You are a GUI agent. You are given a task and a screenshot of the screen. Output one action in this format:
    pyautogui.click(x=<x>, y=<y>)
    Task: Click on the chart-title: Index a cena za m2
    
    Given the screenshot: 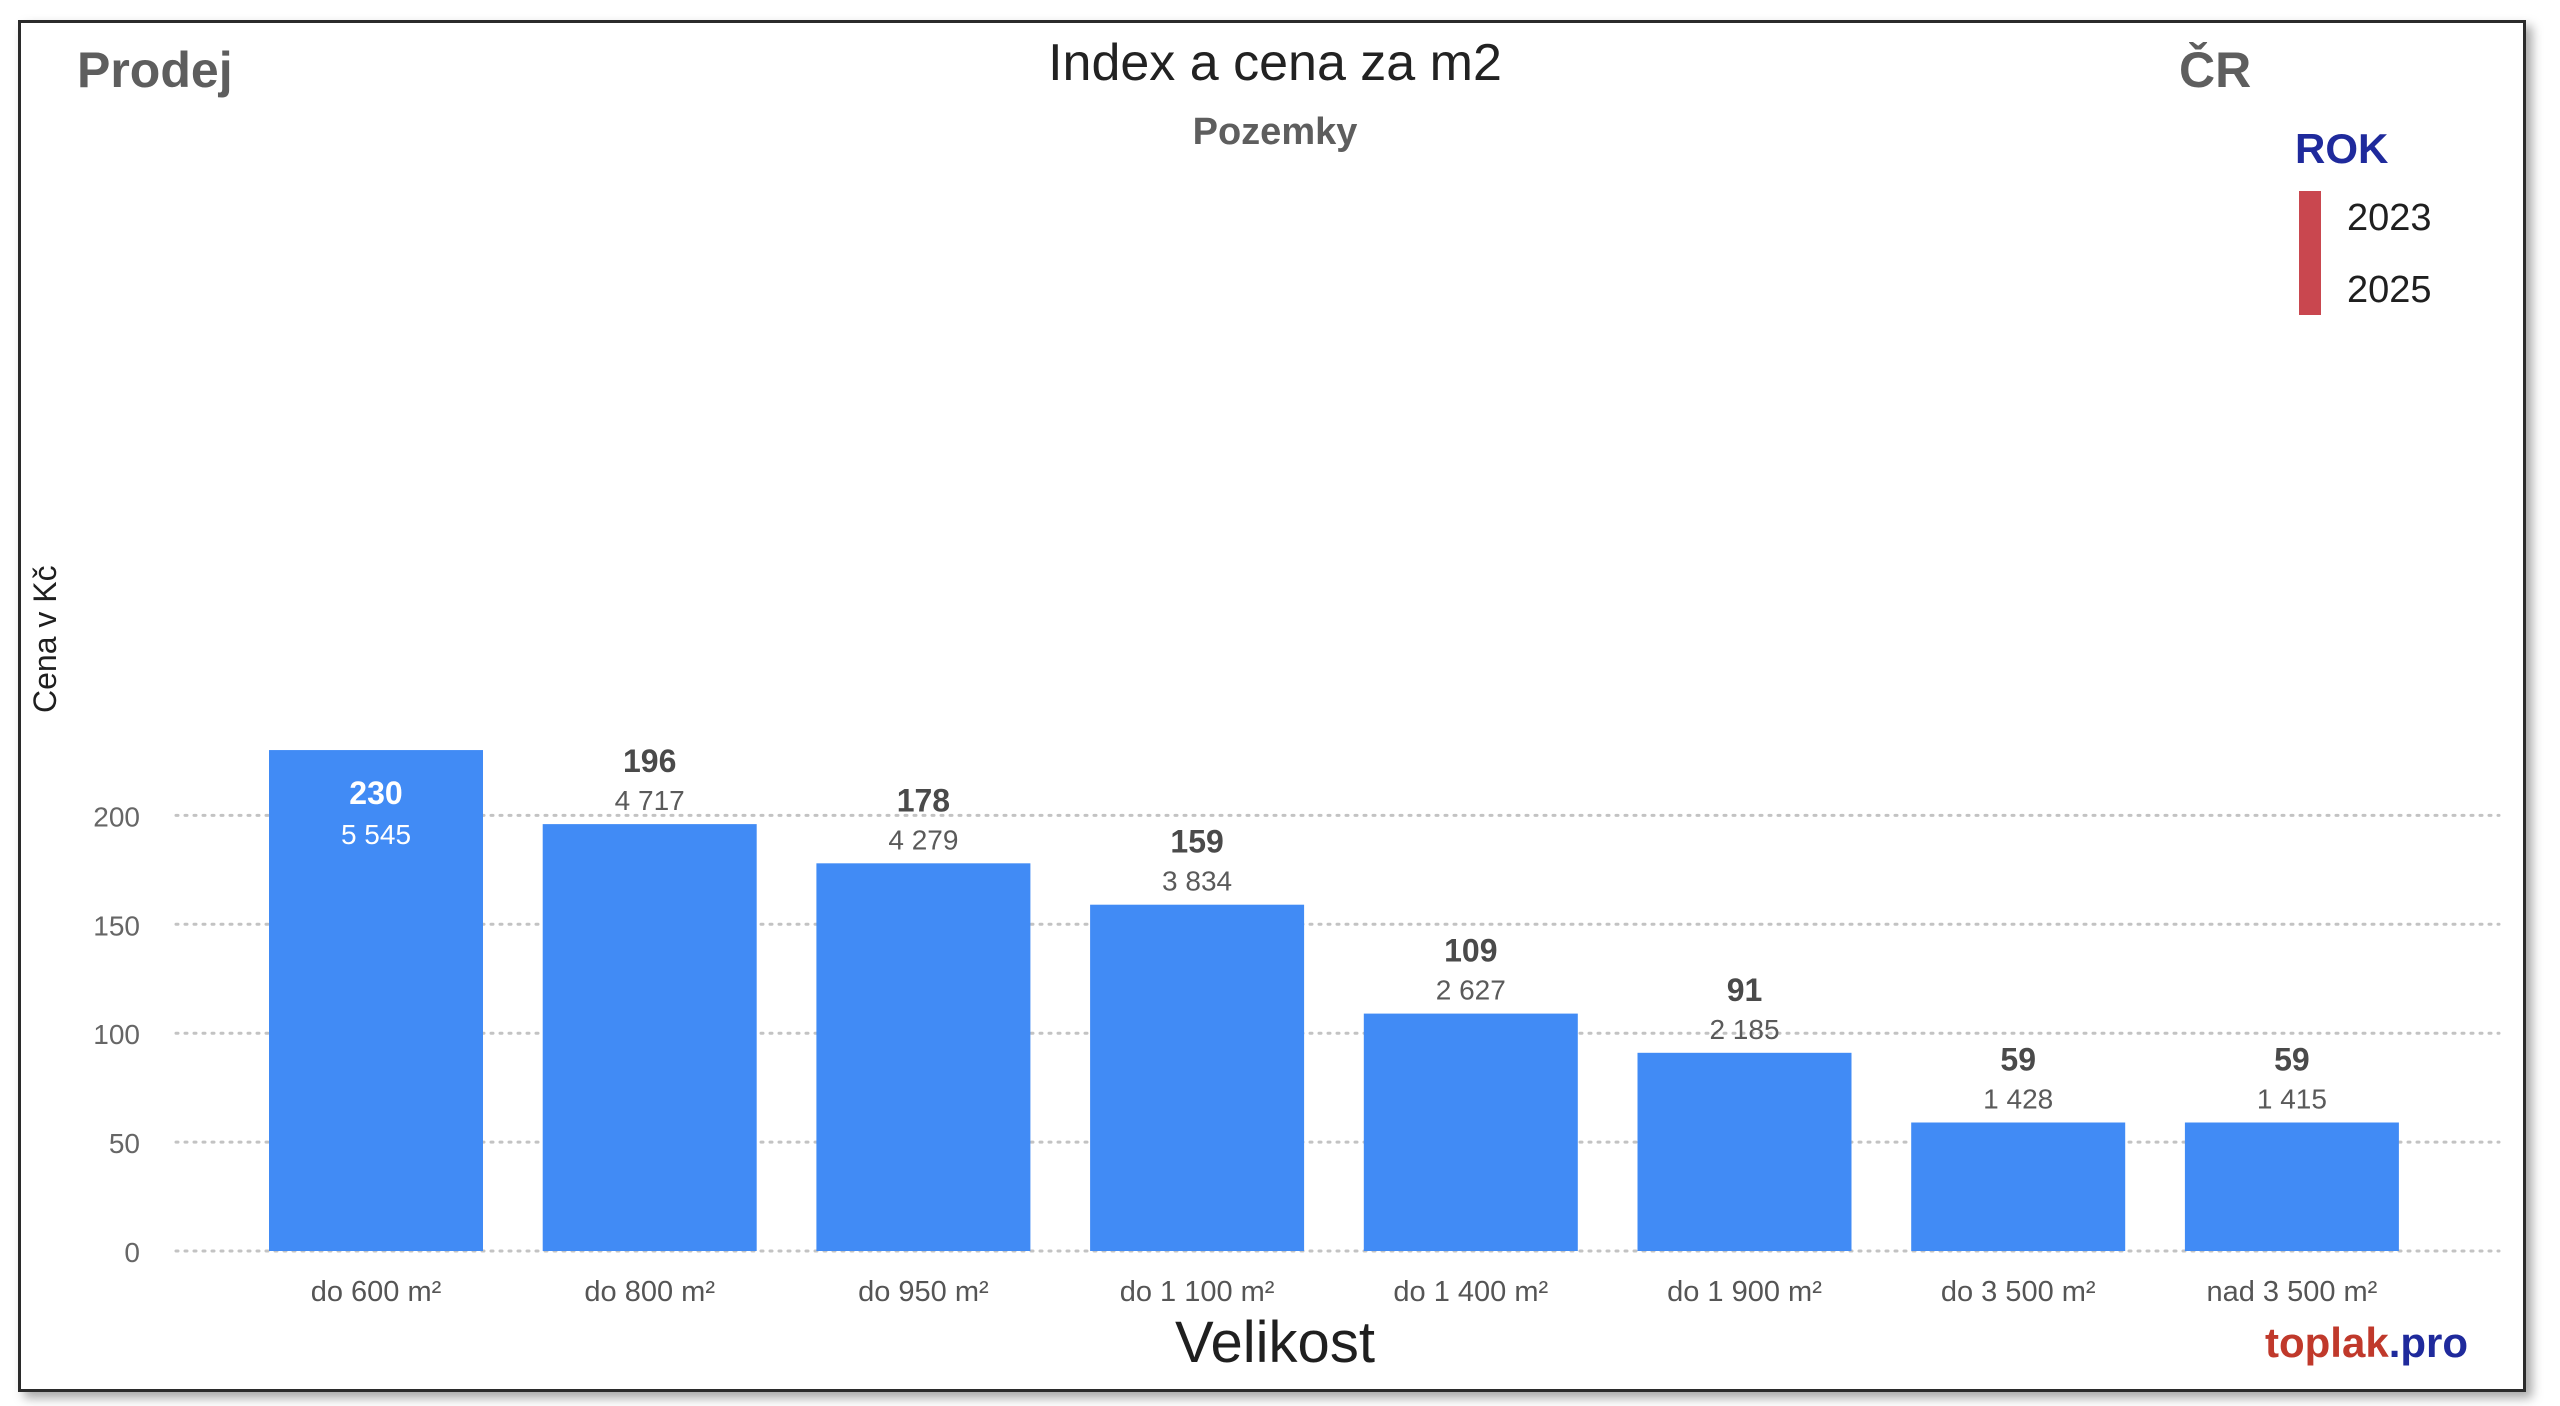 What is the action you would take?
    pyautogui.click(x=1275, y=63)
    